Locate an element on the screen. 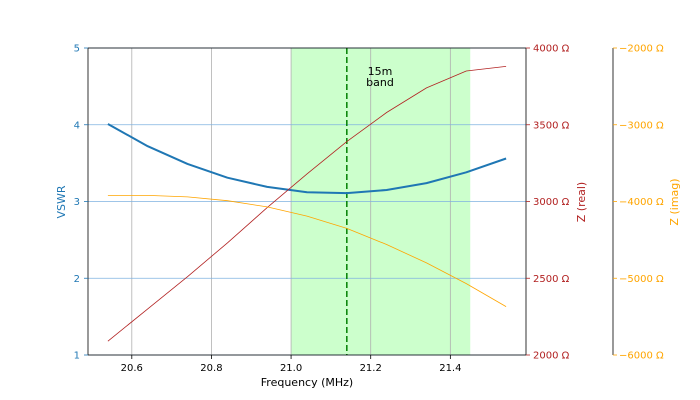  zreal-tick-label: 3000 Ω is located at coordinates (551, 202).